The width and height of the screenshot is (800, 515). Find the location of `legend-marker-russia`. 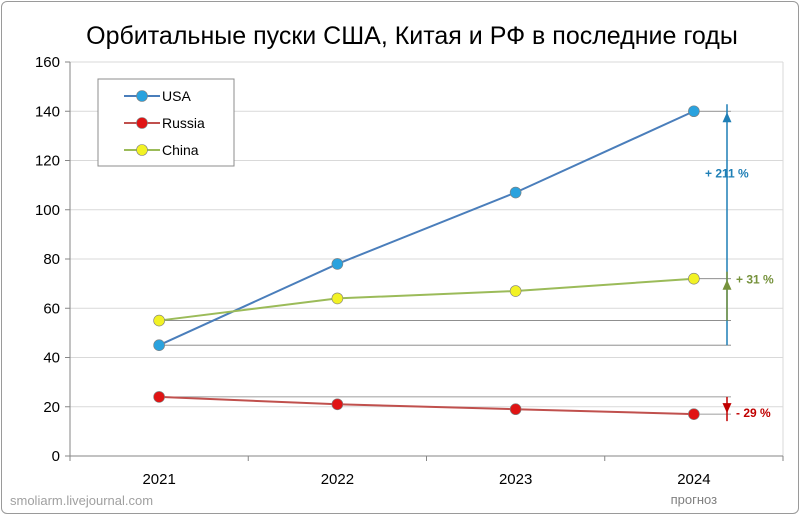

legend-marker-russia is located at coordinates (142, 123).